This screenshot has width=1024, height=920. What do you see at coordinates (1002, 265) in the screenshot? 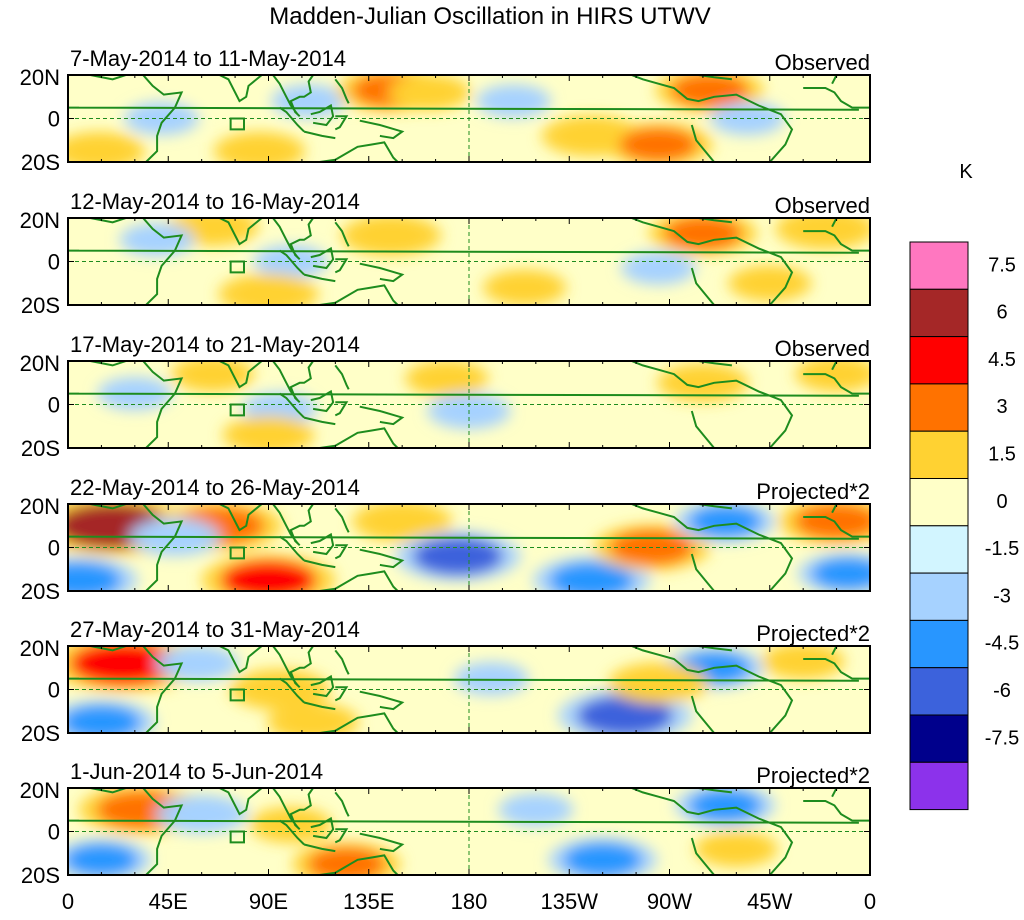
I see `colorbar-level-label: 7.5` at bounding box center [1002, 265].